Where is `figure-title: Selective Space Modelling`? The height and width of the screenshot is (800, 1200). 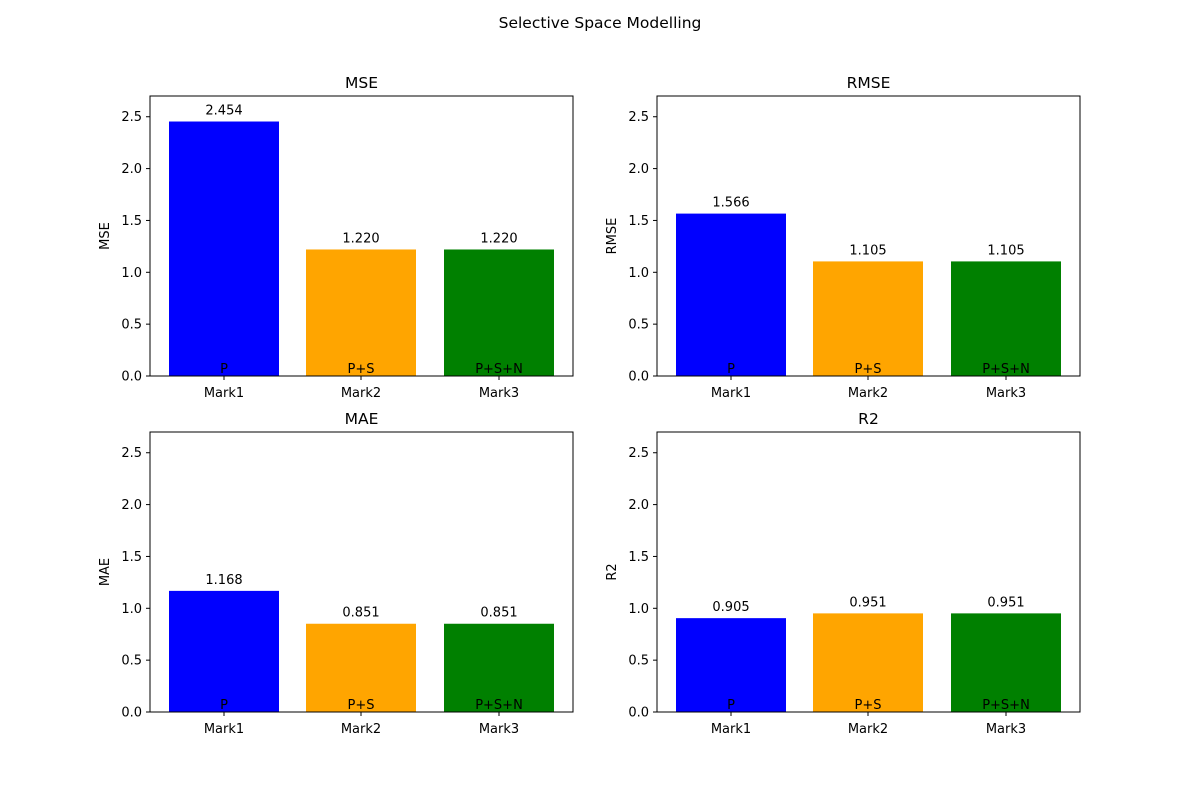 figure-title: Selective Space Modelling is located at coordinates (600, 23).